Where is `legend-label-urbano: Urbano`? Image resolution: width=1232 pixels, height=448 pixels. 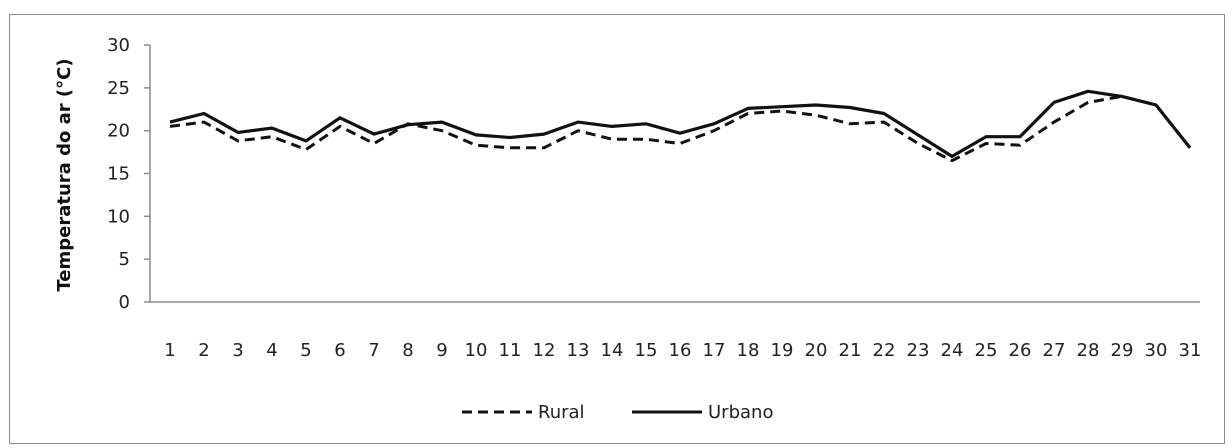 legend-label-urbano: Urbano is located at coordinates (740, 412).